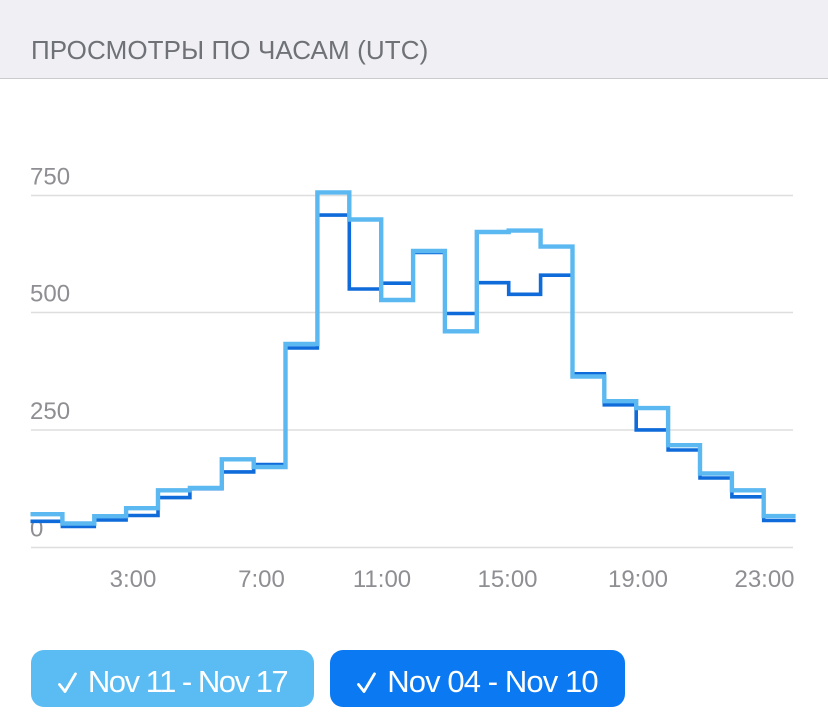 This screenshot has height=716, width=828. I want to click on svg-text: 500, so click(50, 294).